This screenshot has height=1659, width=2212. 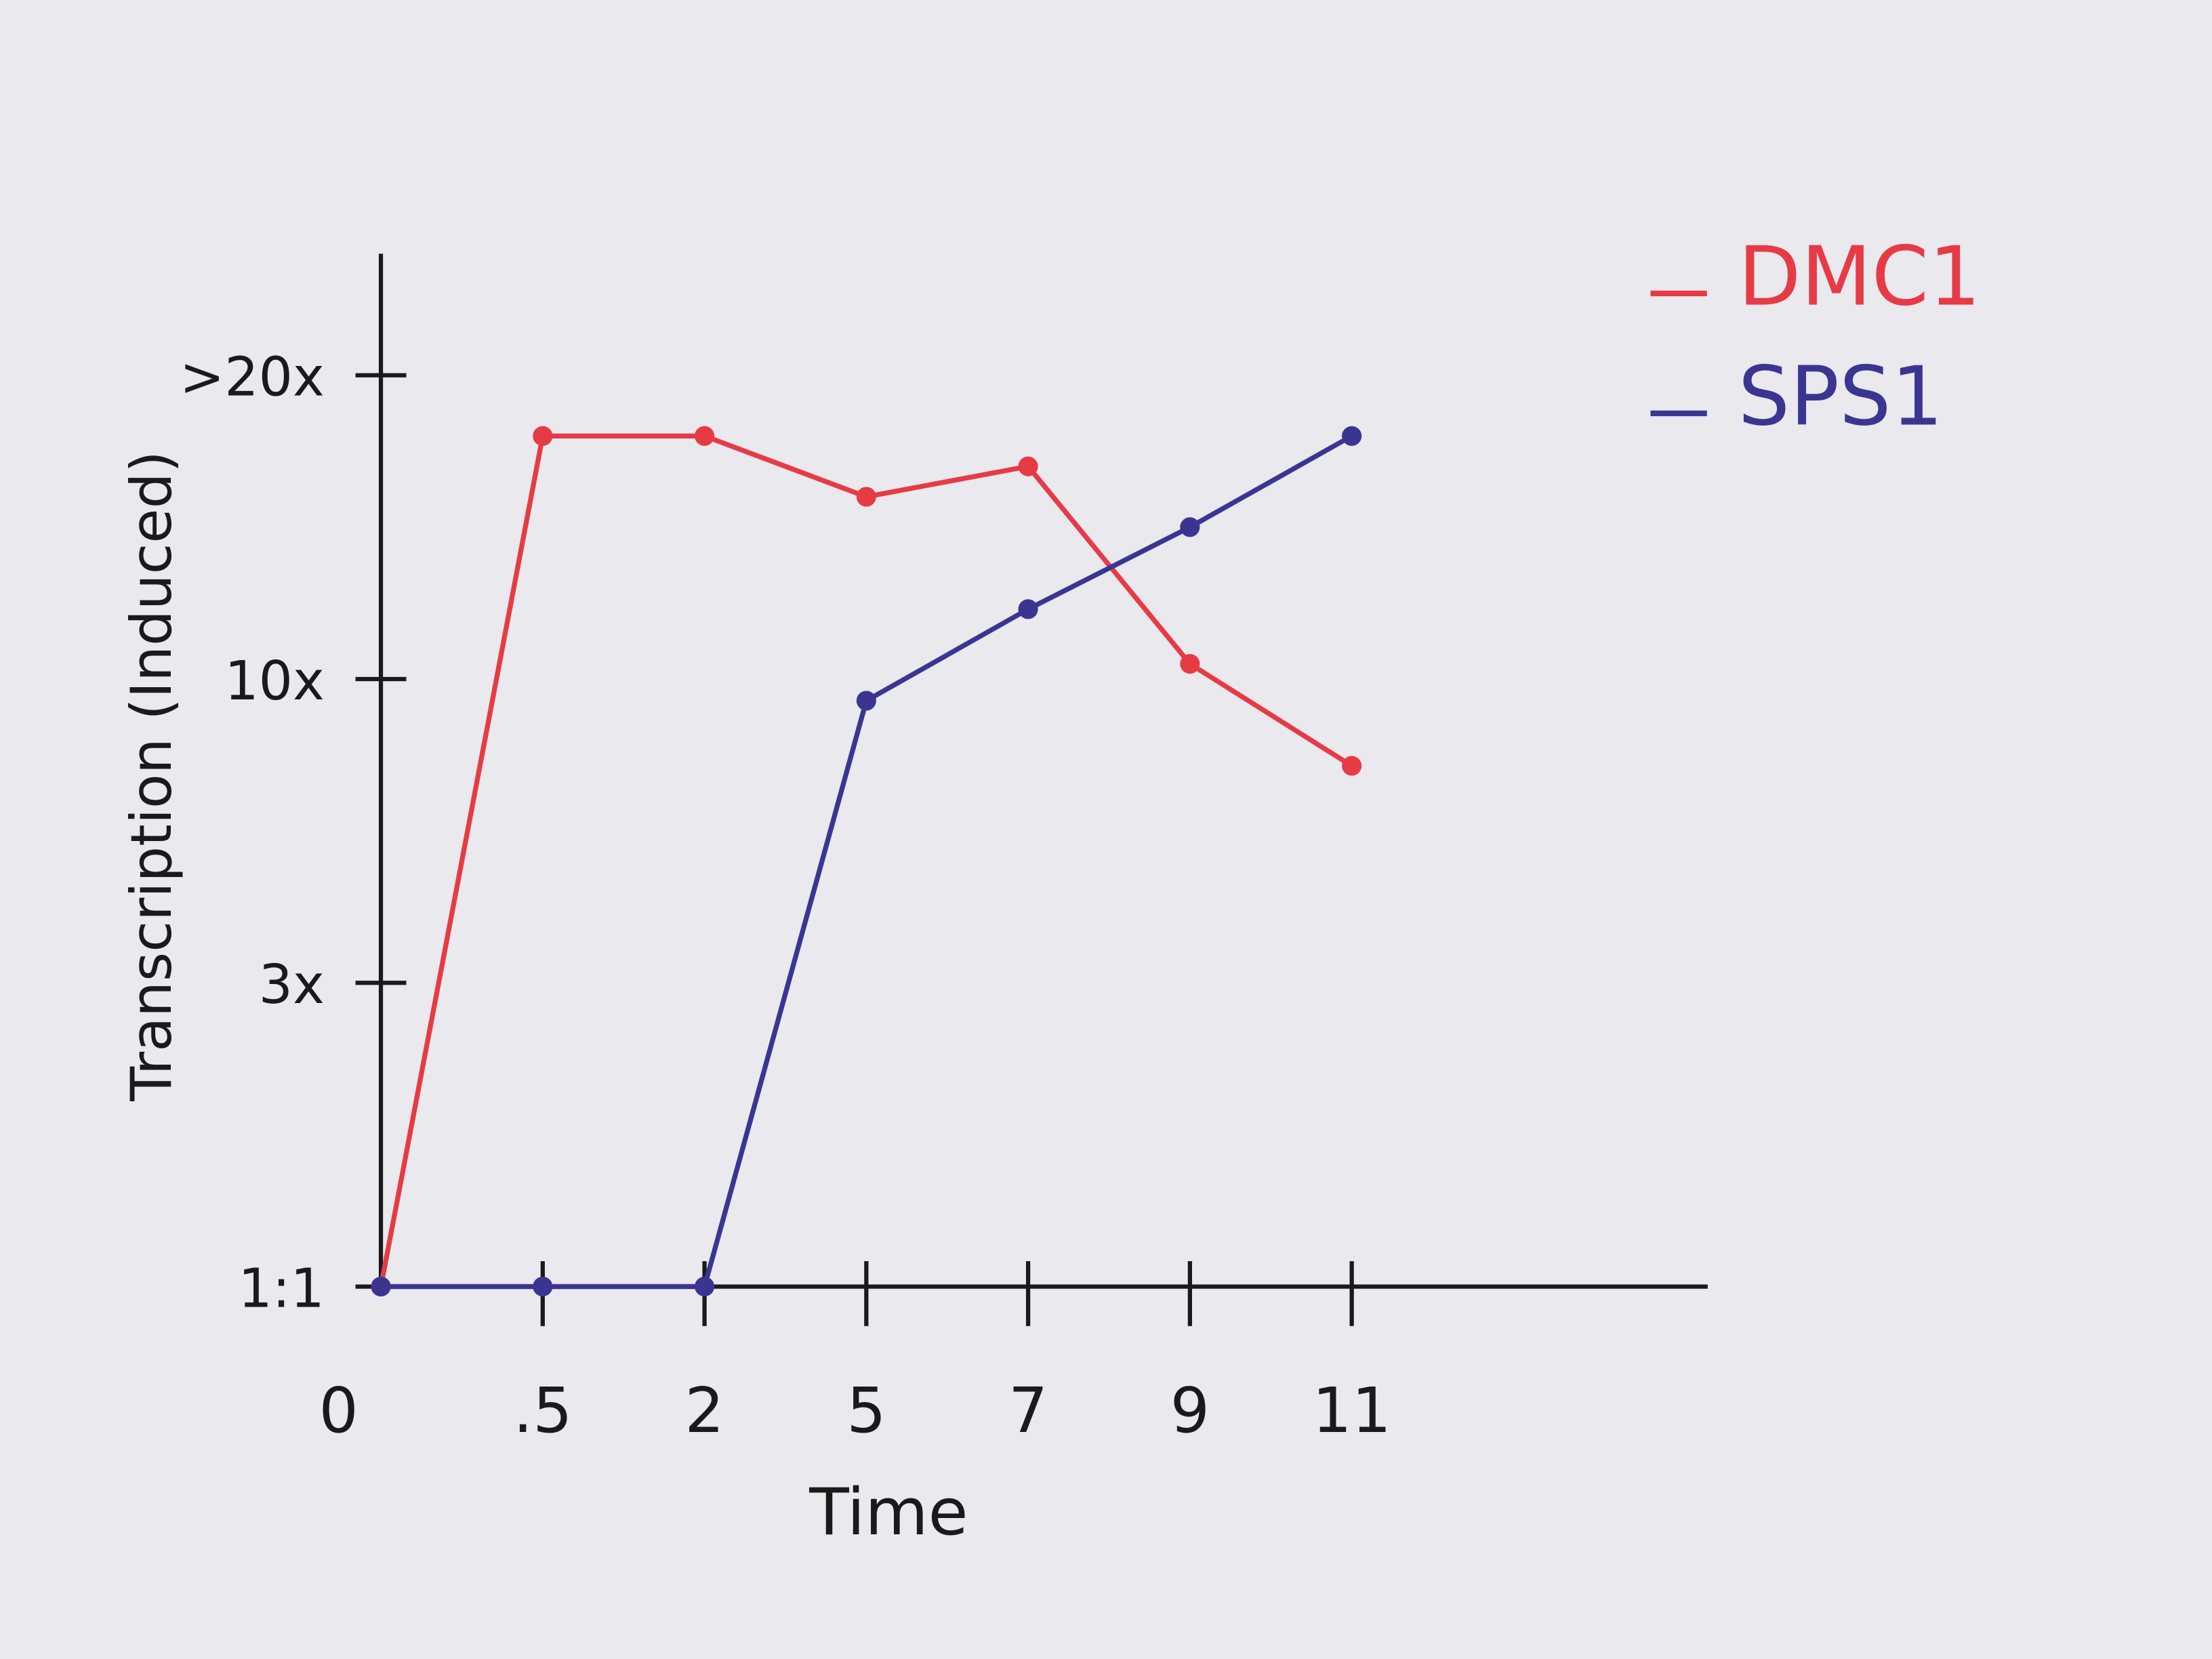 What do you see at coordinates (866, 1410) in the screenshot?
I see `x-tick-label: 5` at bounding box center [866, 1410].